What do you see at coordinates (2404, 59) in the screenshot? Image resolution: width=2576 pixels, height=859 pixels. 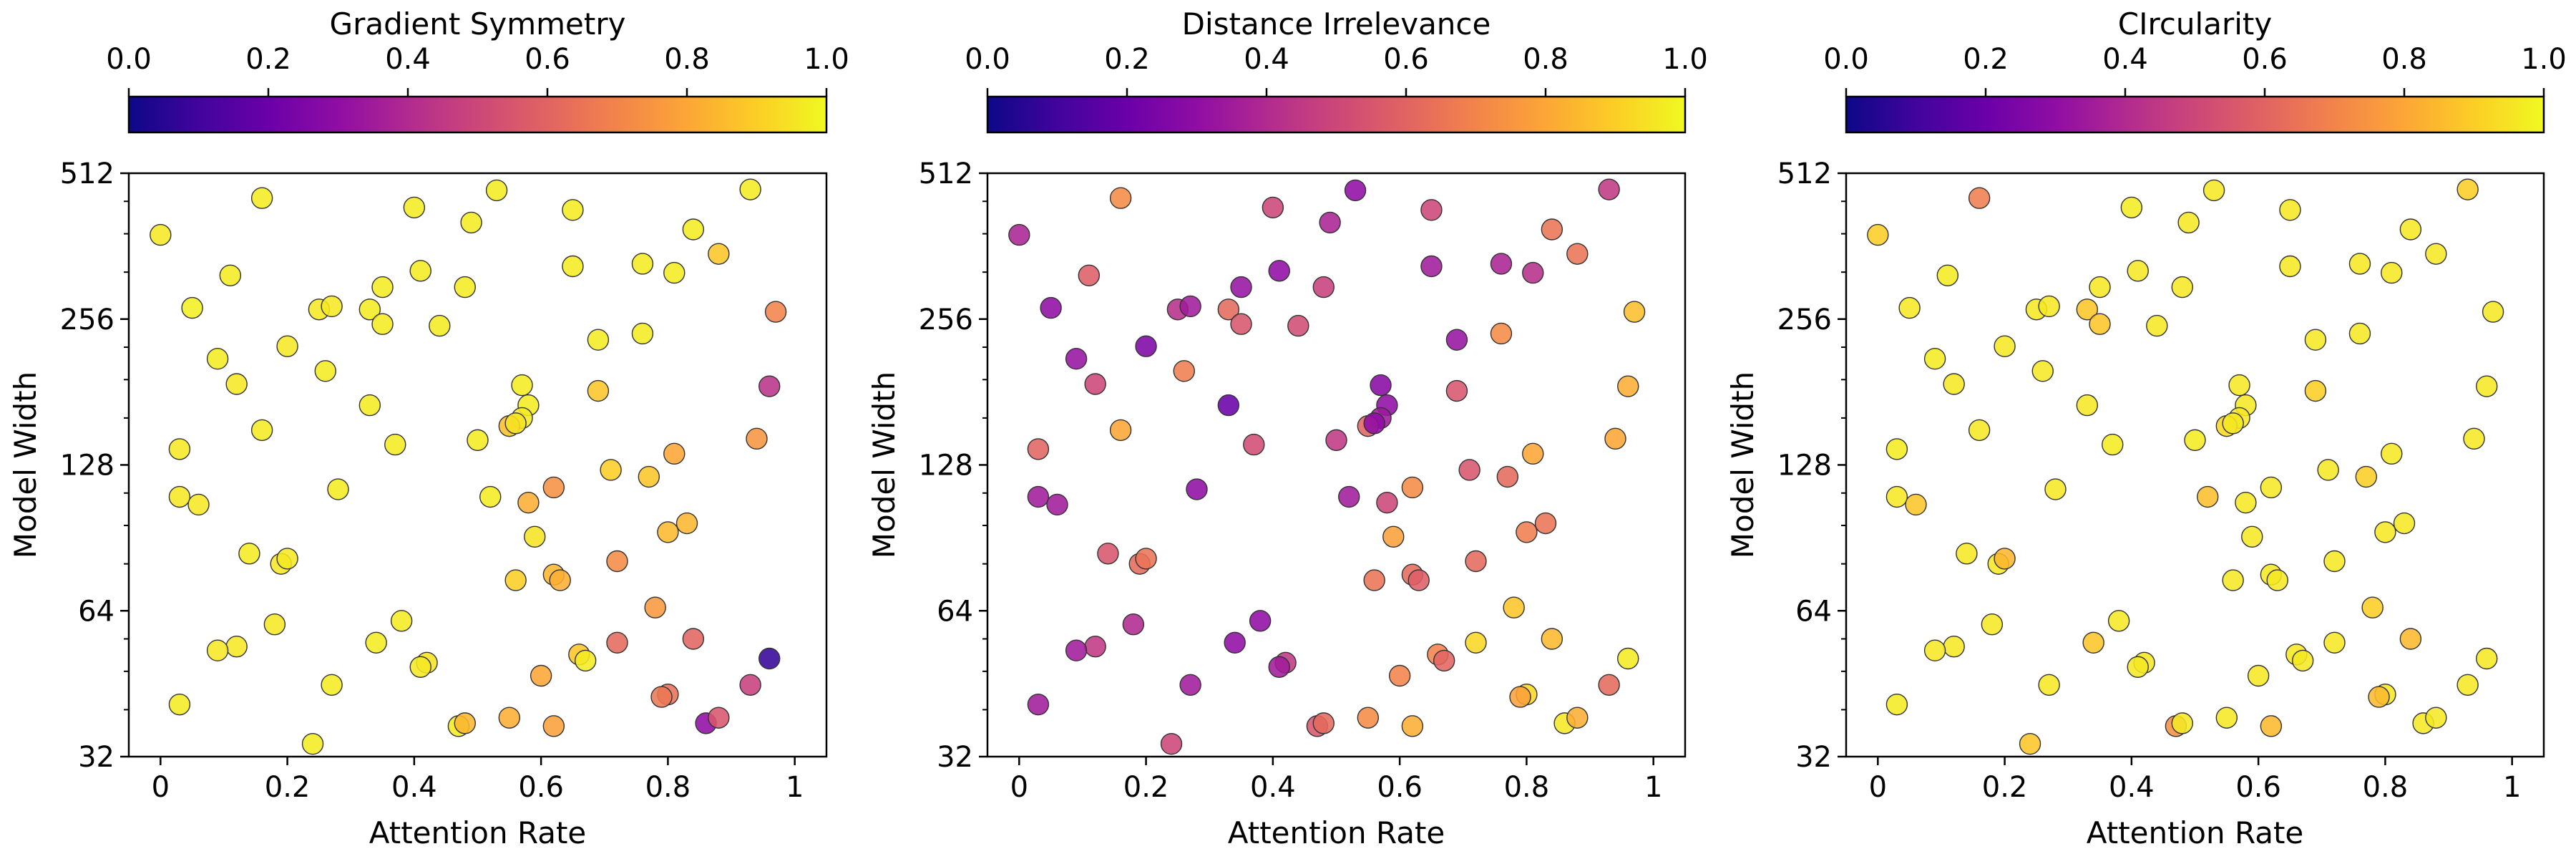 I see `colorbar-tick-label: 0.8` at bounding box center [2404, 59].